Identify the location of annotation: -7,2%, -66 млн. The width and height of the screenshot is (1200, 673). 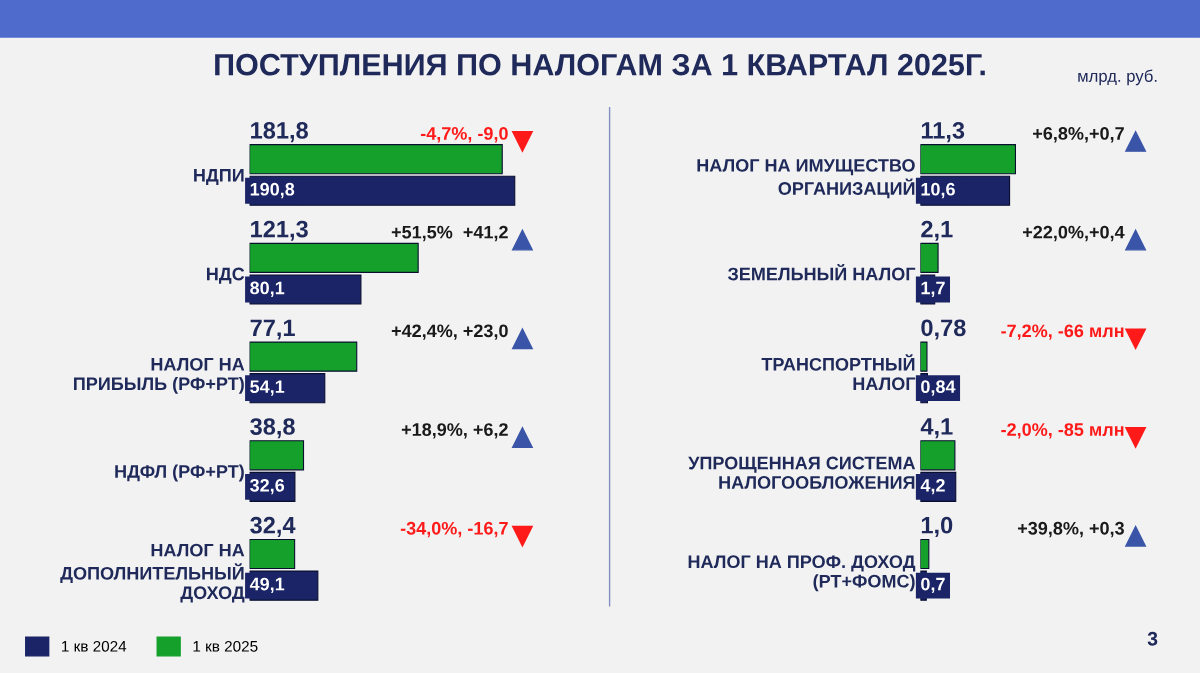
(1062, 332).